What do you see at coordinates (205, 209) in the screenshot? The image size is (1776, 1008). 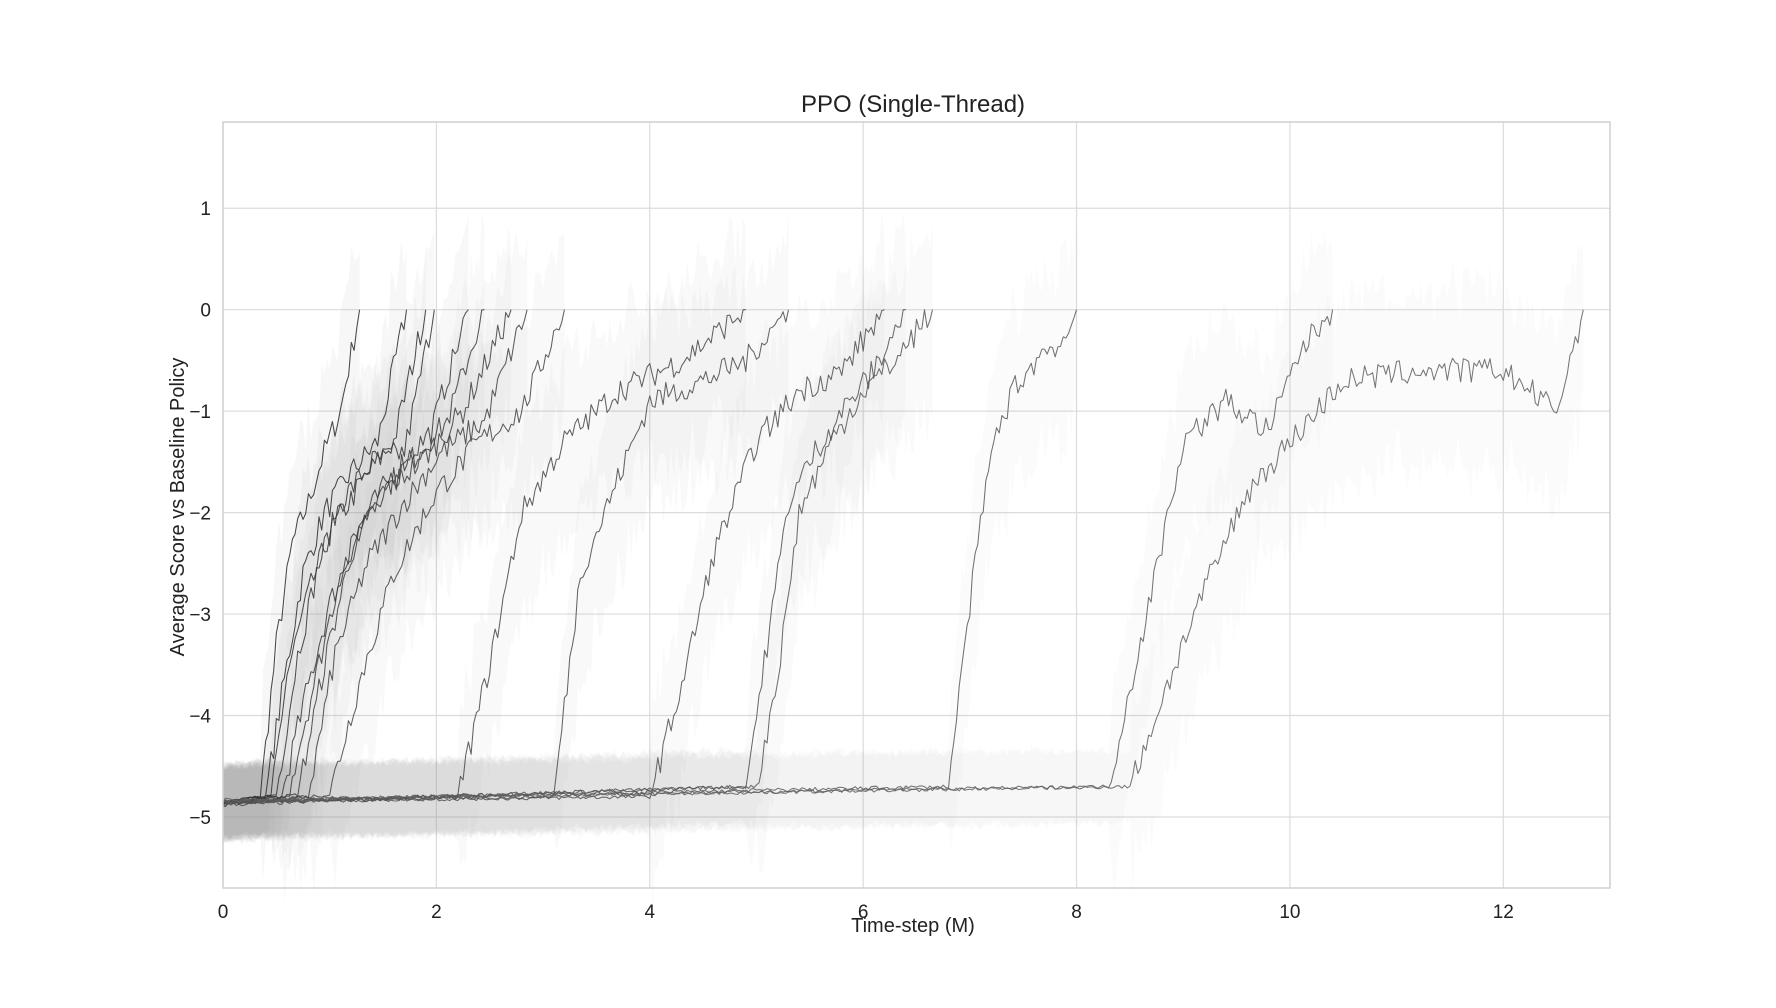 I see `y-tick-label: 1` at bounding box center [205, 209].